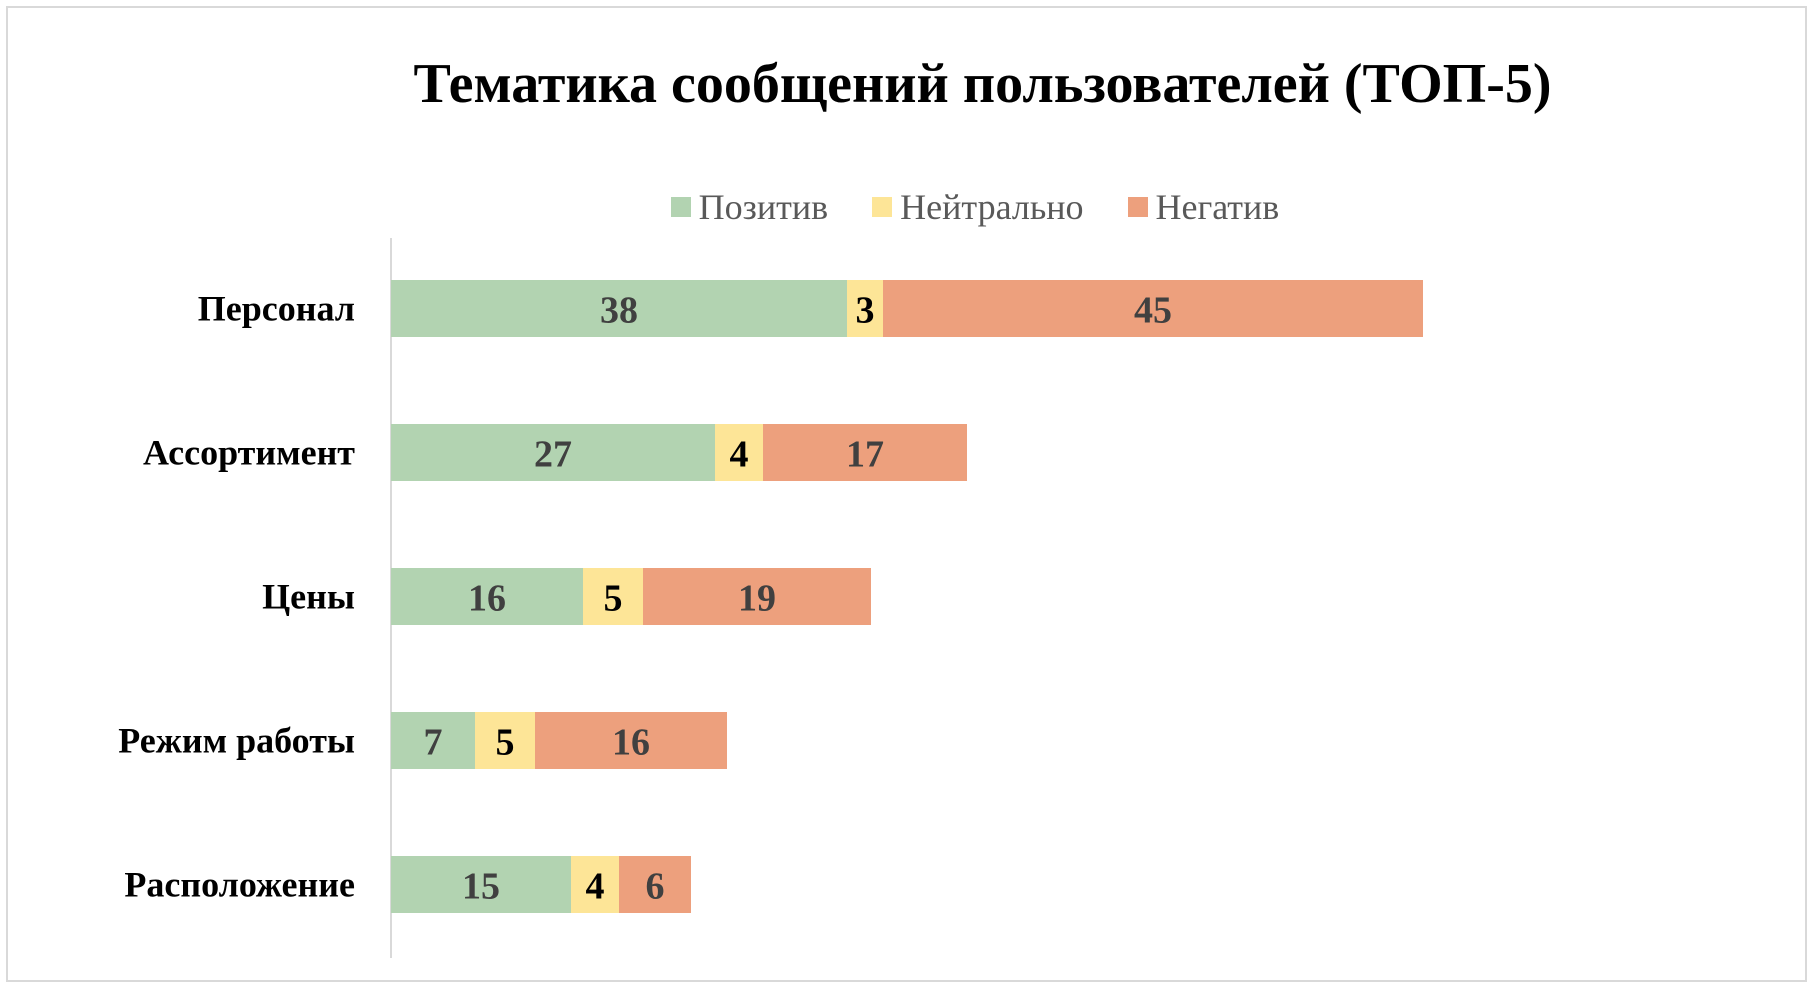 The image size is (1815, 990). What do you see at coordinates (249, 453) in the screenshot?
I see `category-label: Ассортимент` at bounding box center [249, 453].